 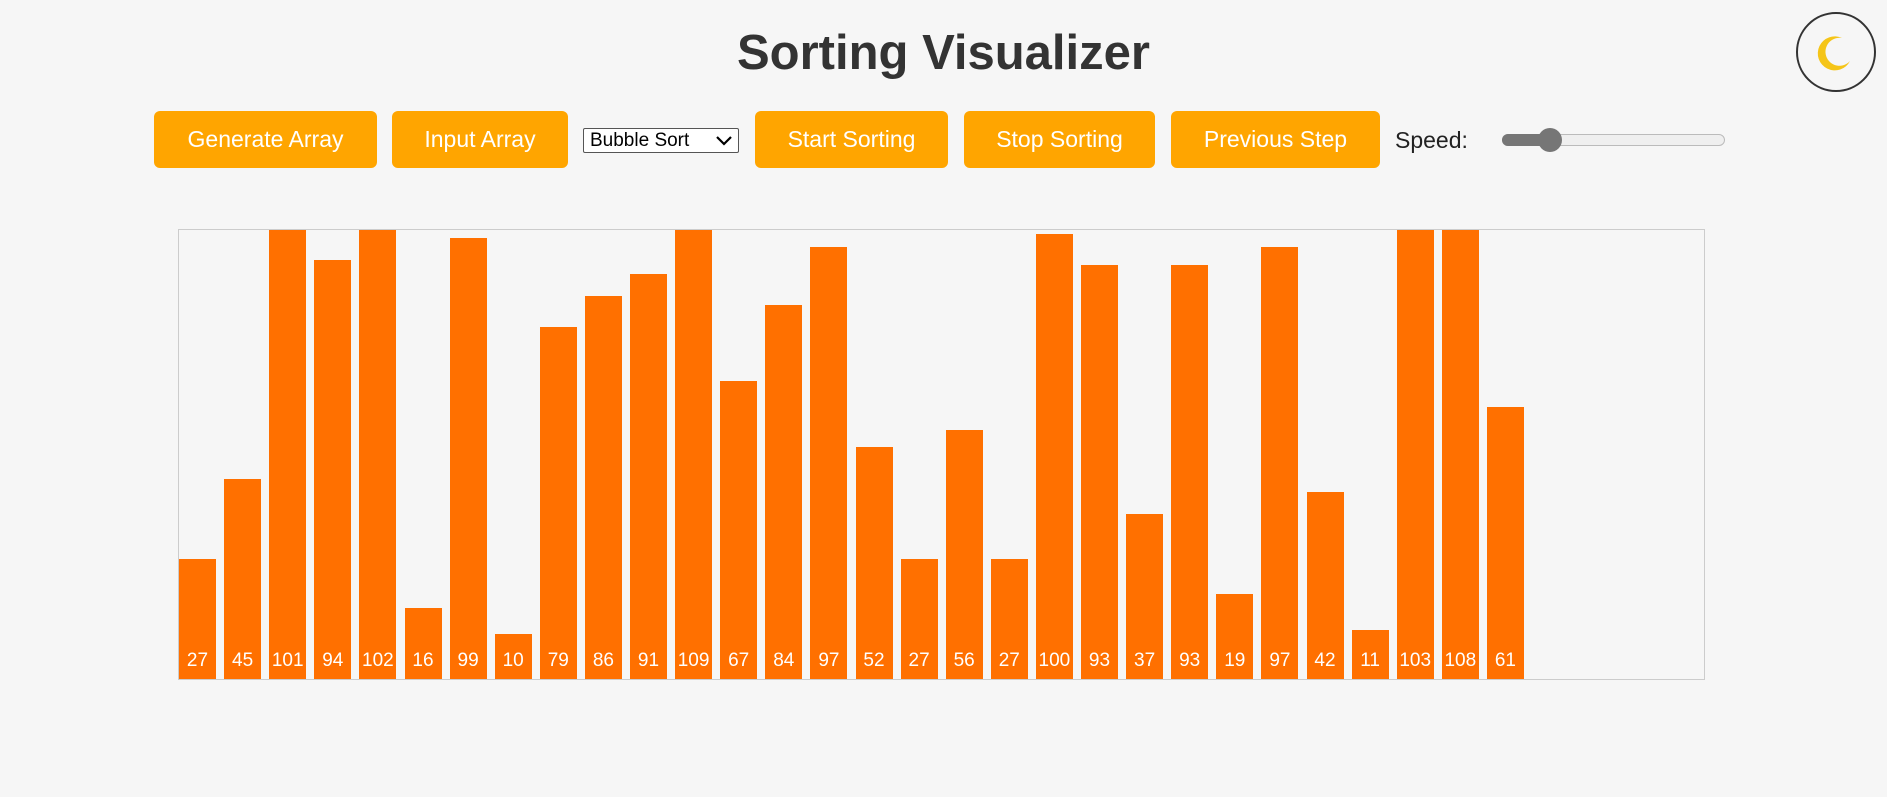 I want to click on bar-label: 86, so click(x=603, y=660).